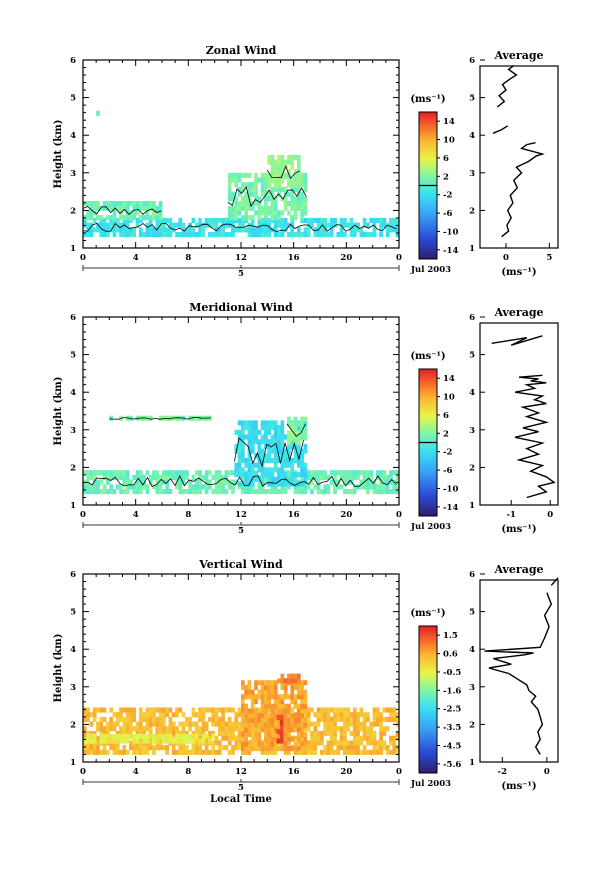 The image size is (611, 873). I want to click on average-unit: (ms⁻¹), so click(518, 272).